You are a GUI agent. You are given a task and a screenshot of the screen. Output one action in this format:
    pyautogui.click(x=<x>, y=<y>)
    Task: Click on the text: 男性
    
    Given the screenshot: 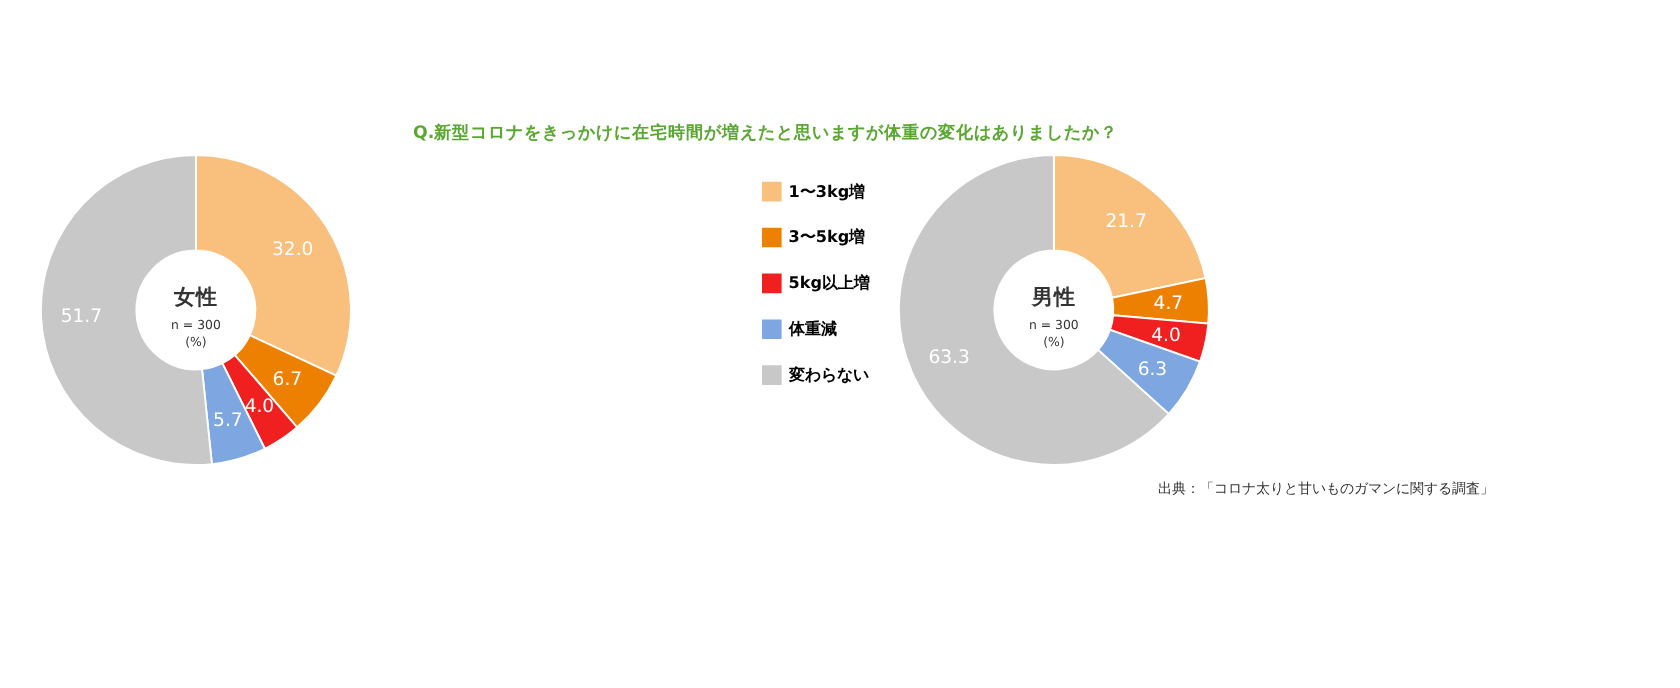 What is the action you would take?
    pyautogui.click(x=1052, y=296)
    